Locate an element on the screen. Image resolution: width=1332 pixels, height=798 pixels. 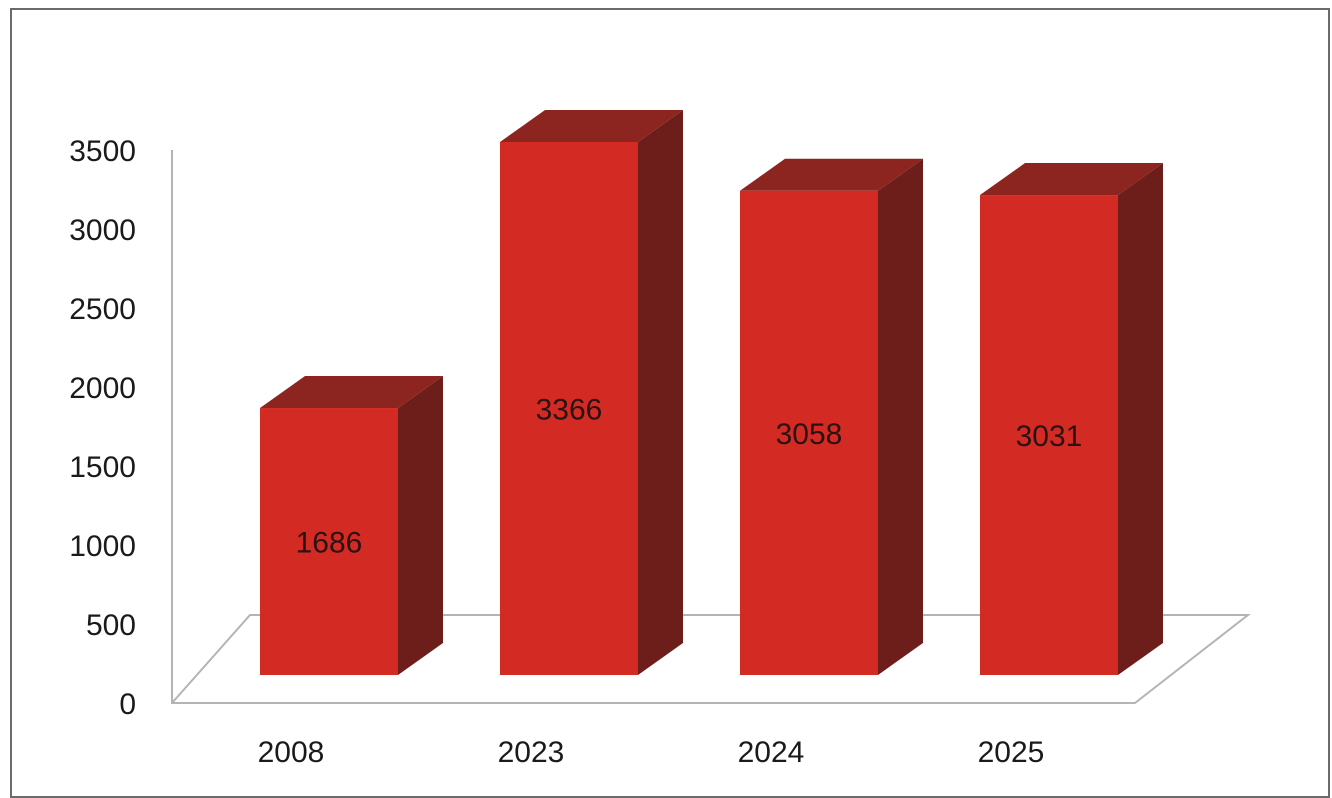
x-tick-label: 2023 is located at coordinates (531, 752).